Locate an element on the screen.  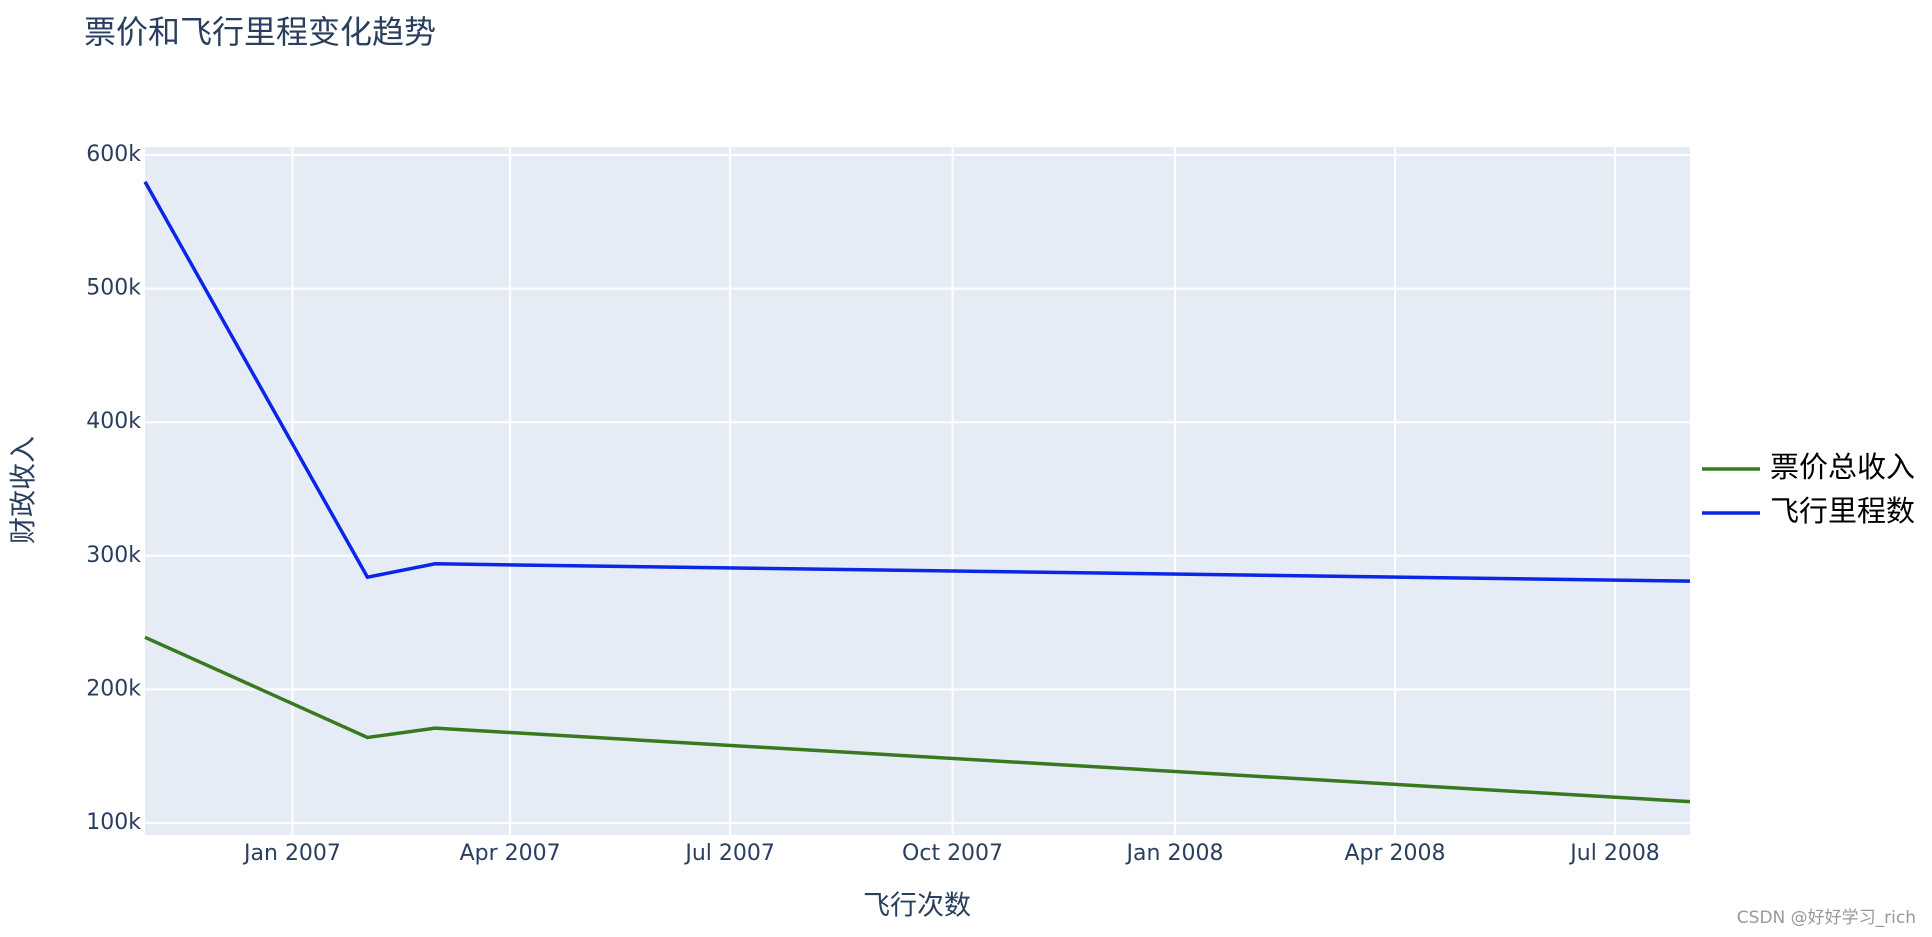
y-tick-label: 400k is located at coordinates (113, 421).